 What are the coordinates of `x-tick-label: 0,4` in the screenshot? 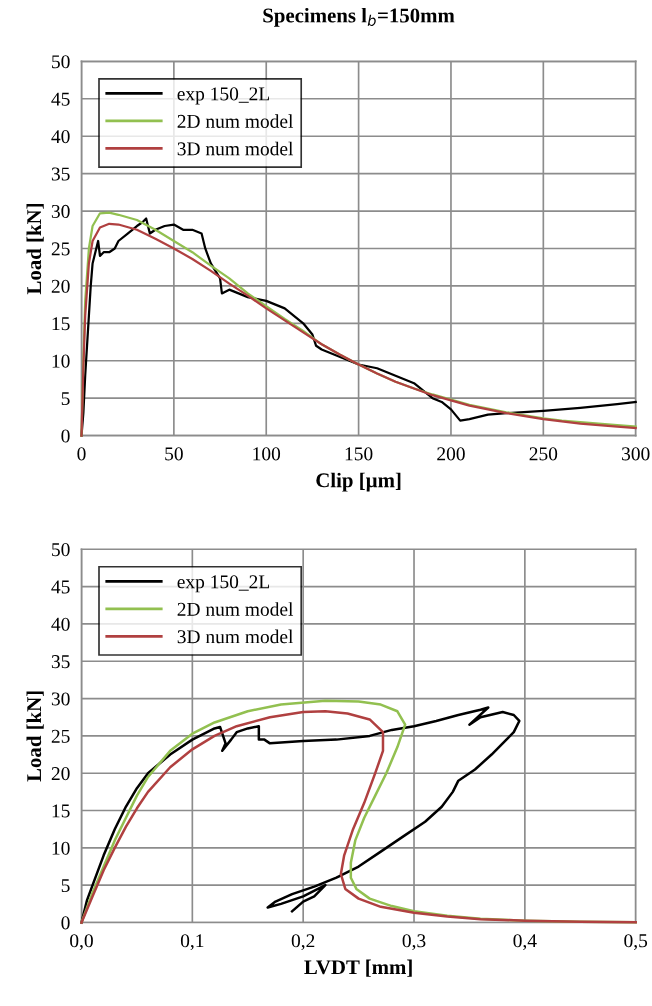 It's located at (525, 942).